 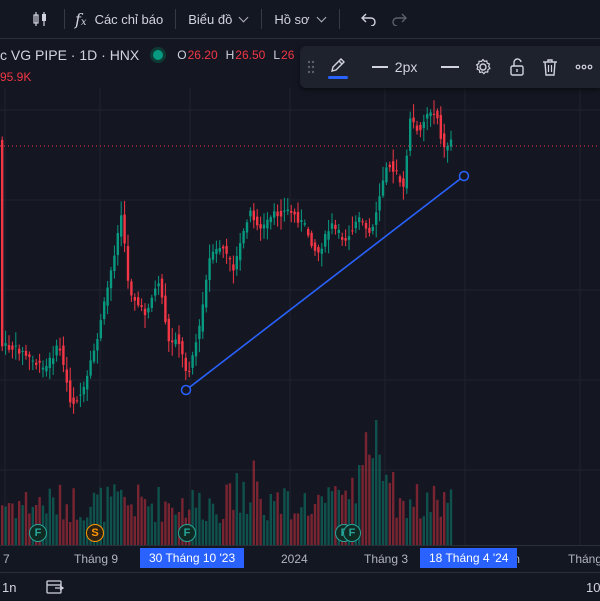 I want to click on chart-menu-button: Biểu đồ, so click(x=218, y=19).